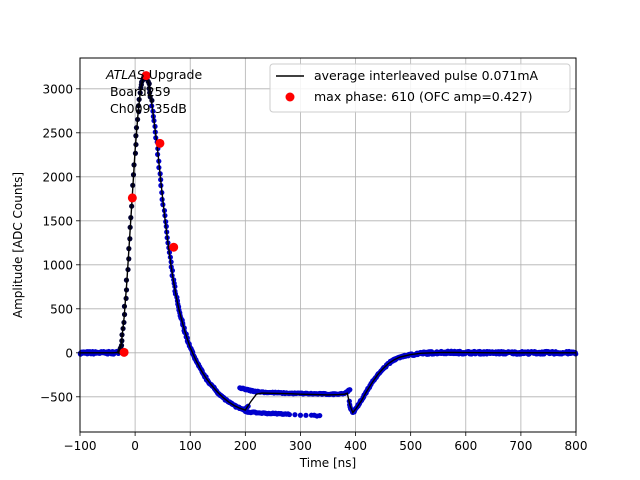 This screenshot has width=640, height=480. Describe the element at coordinates (57, 265) in the screenshot. I see `y-tick-label: 1000` at that location.